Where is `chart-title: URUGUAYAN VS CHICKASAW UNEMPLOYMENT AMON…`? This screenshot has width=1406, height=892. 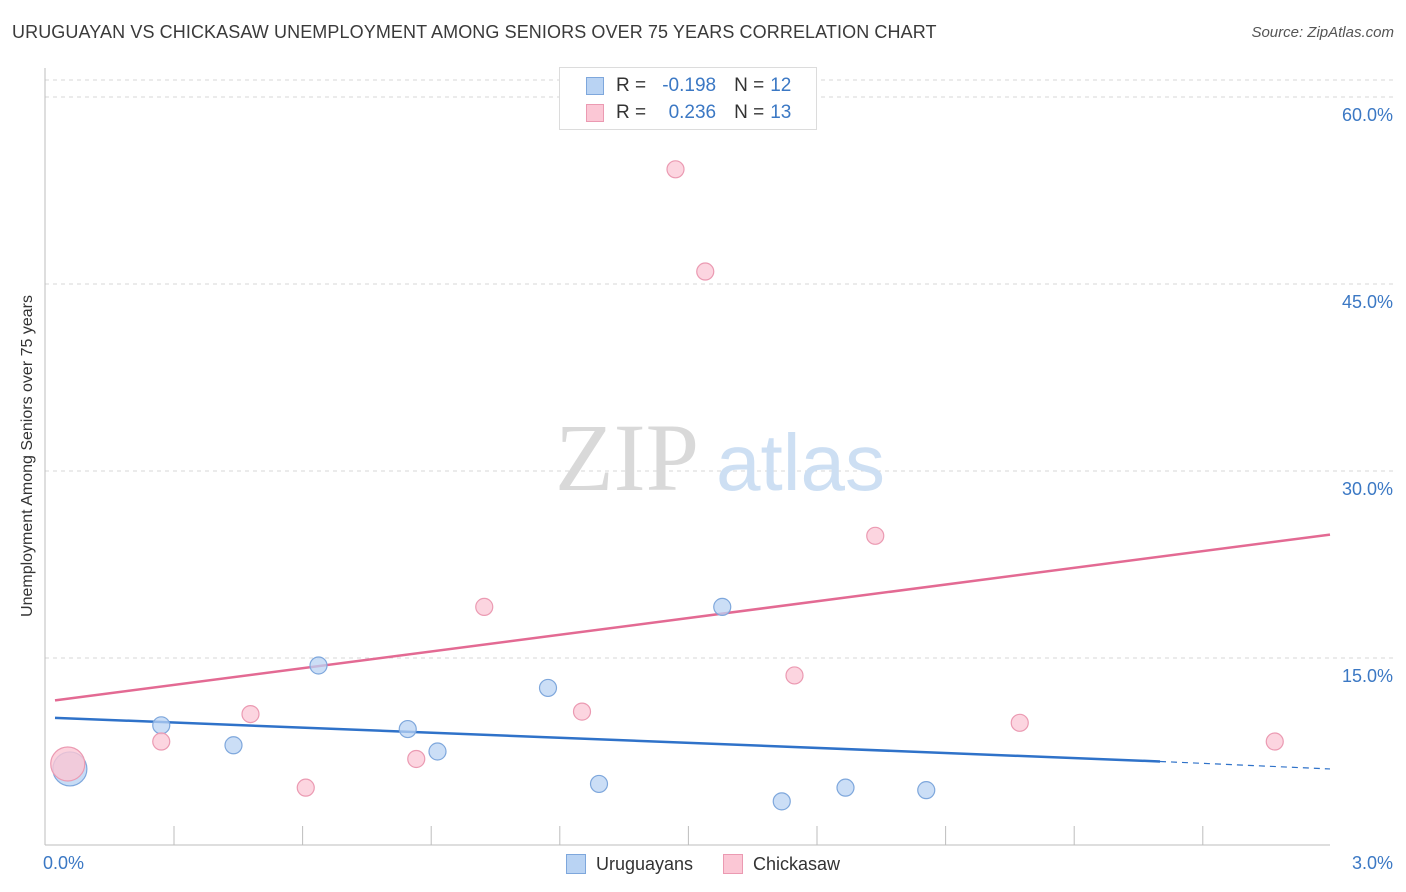
chart-title: URUGUAYAN VS CHICKASAW UNEMPLOYMENT AMON… is located at coordinates (474, 32).